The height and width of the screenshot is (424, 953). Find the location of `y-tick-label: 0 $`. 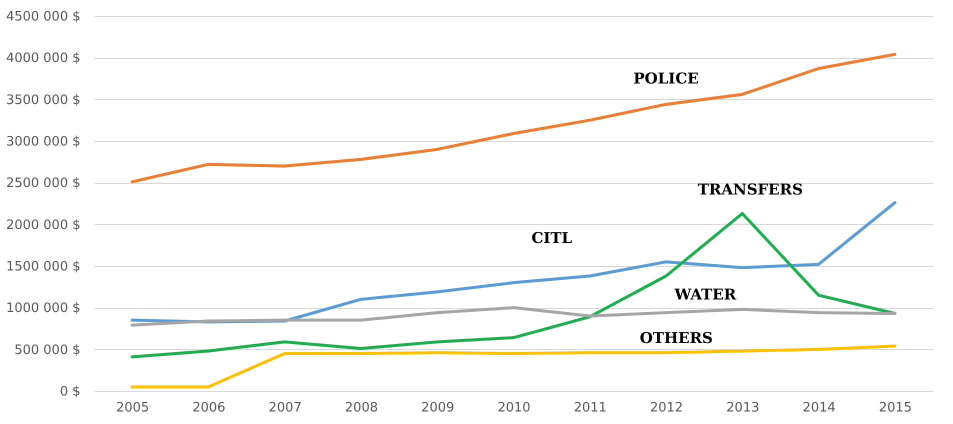

y-tick-label: 0 $ is located at coordinates (70, 392).